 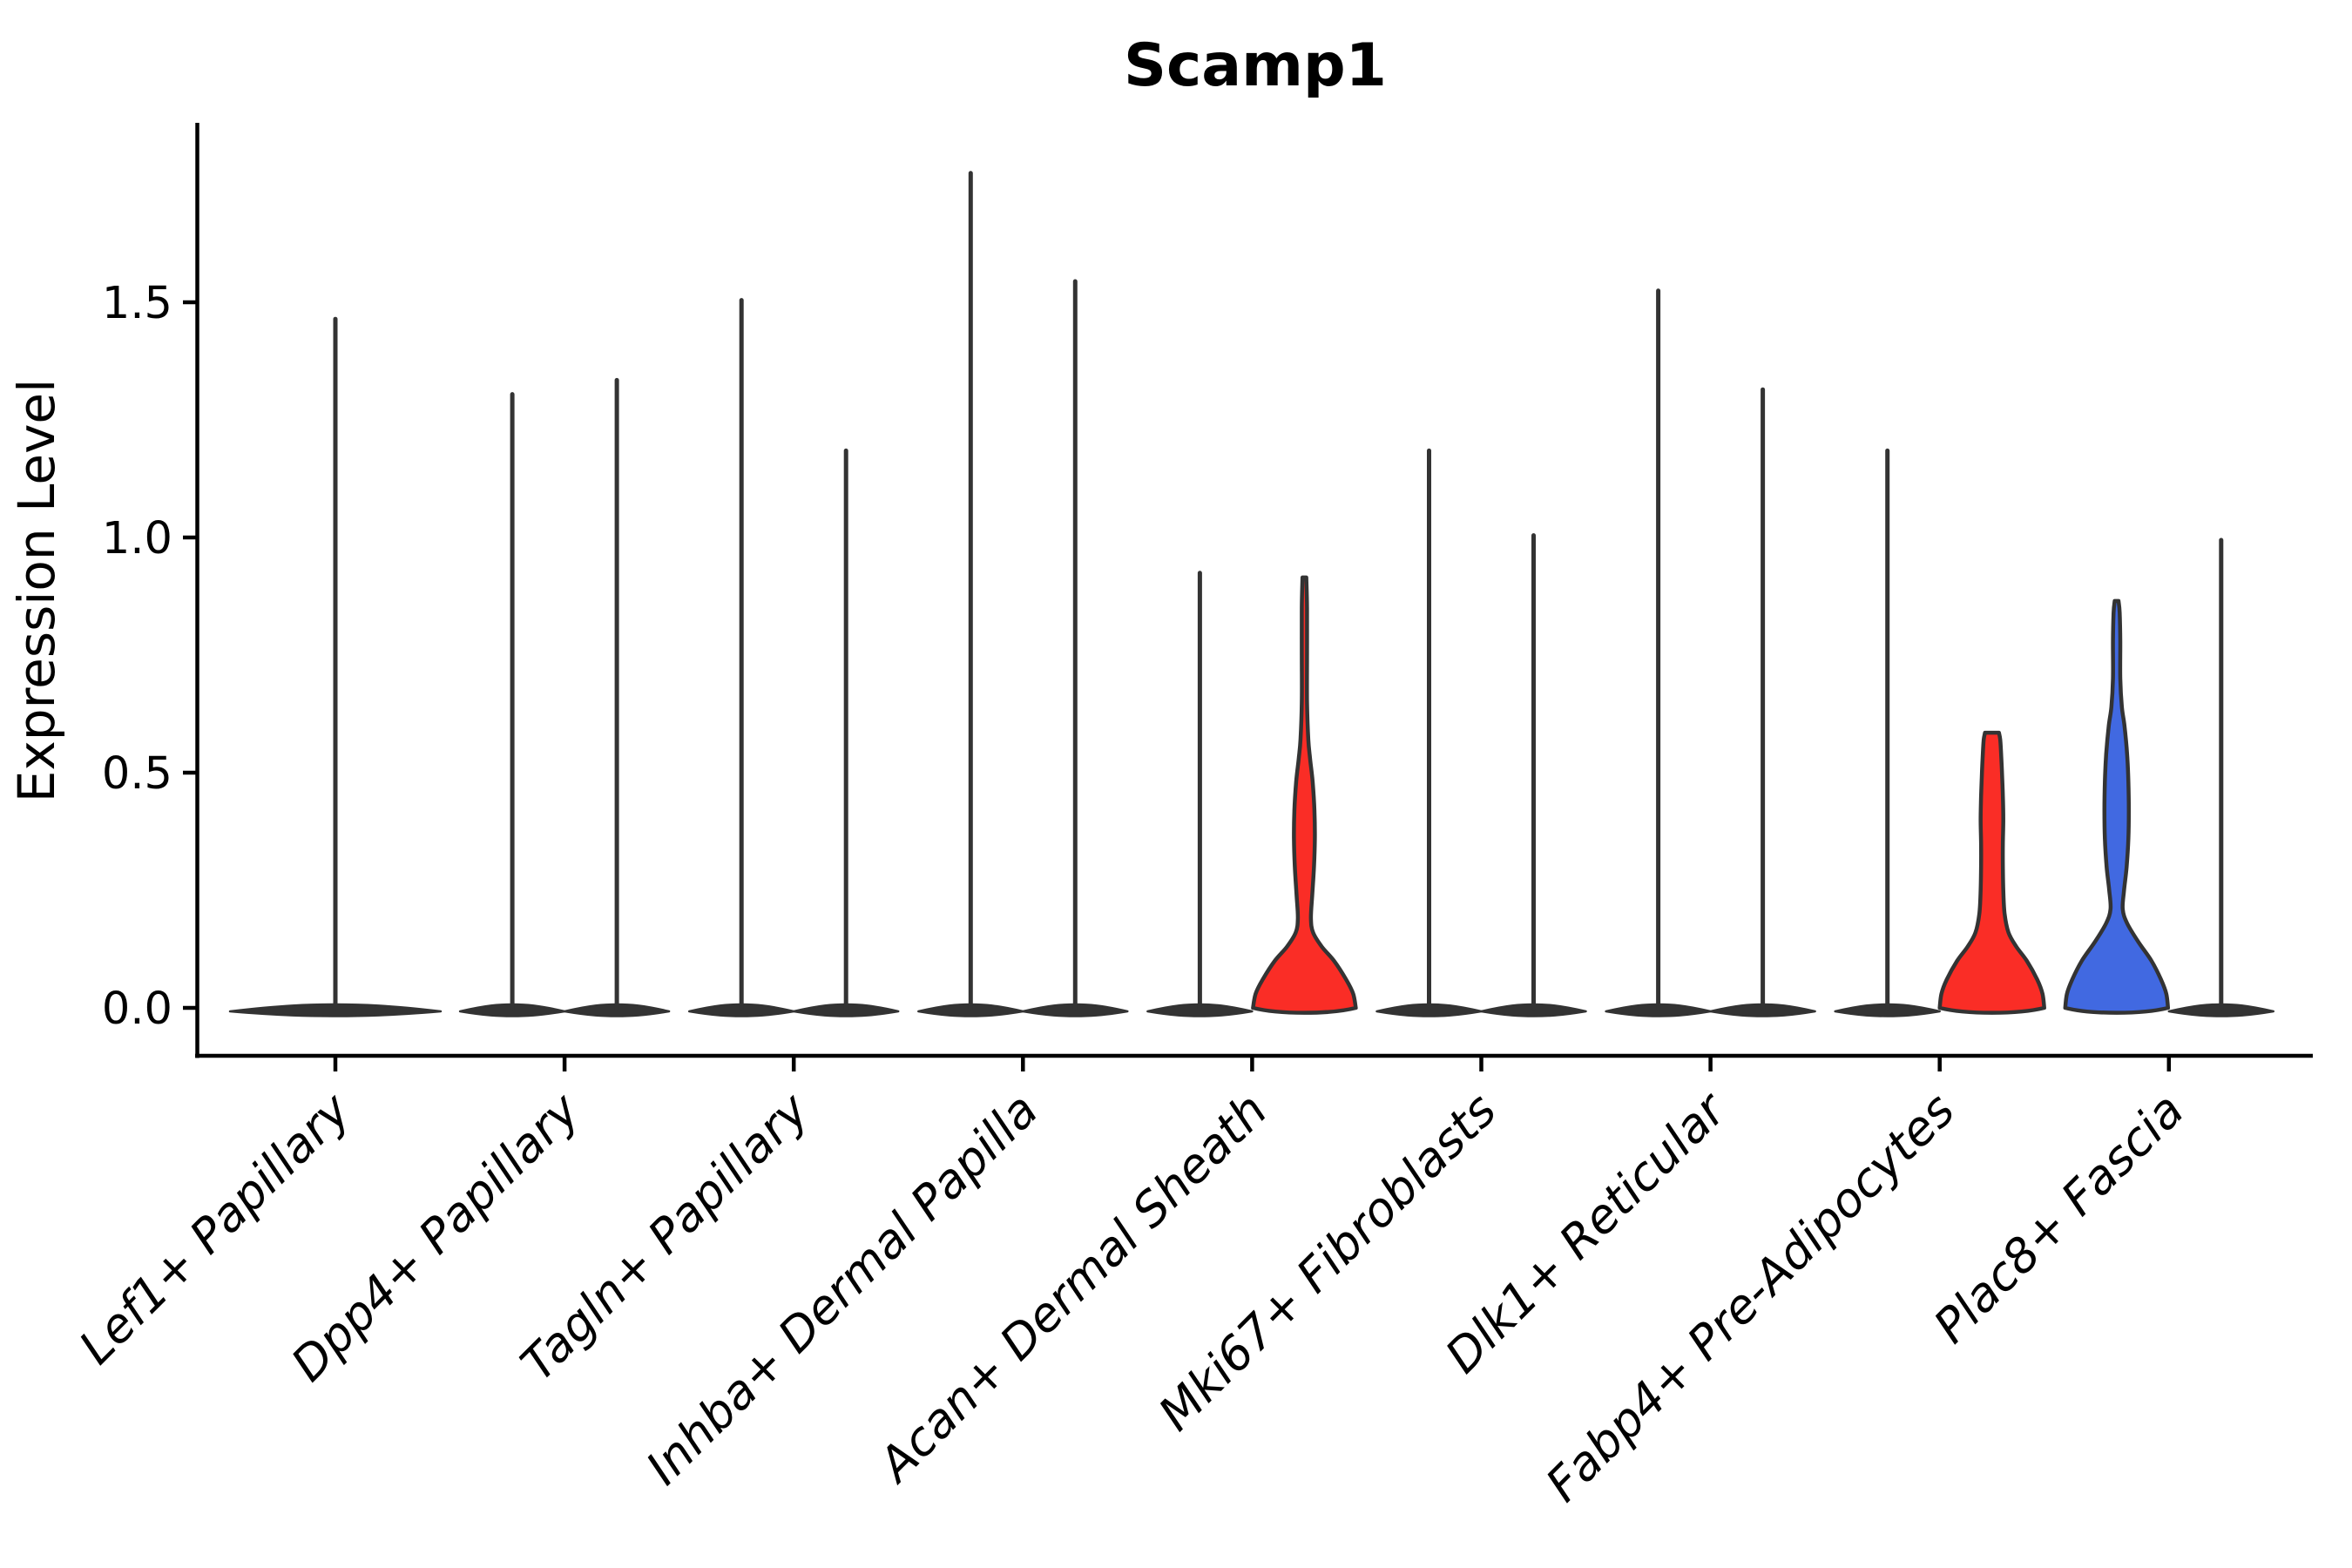 I want to click on x-tick-label: Acan+ Dermal Sheath, so click(x=1073, y=1289).